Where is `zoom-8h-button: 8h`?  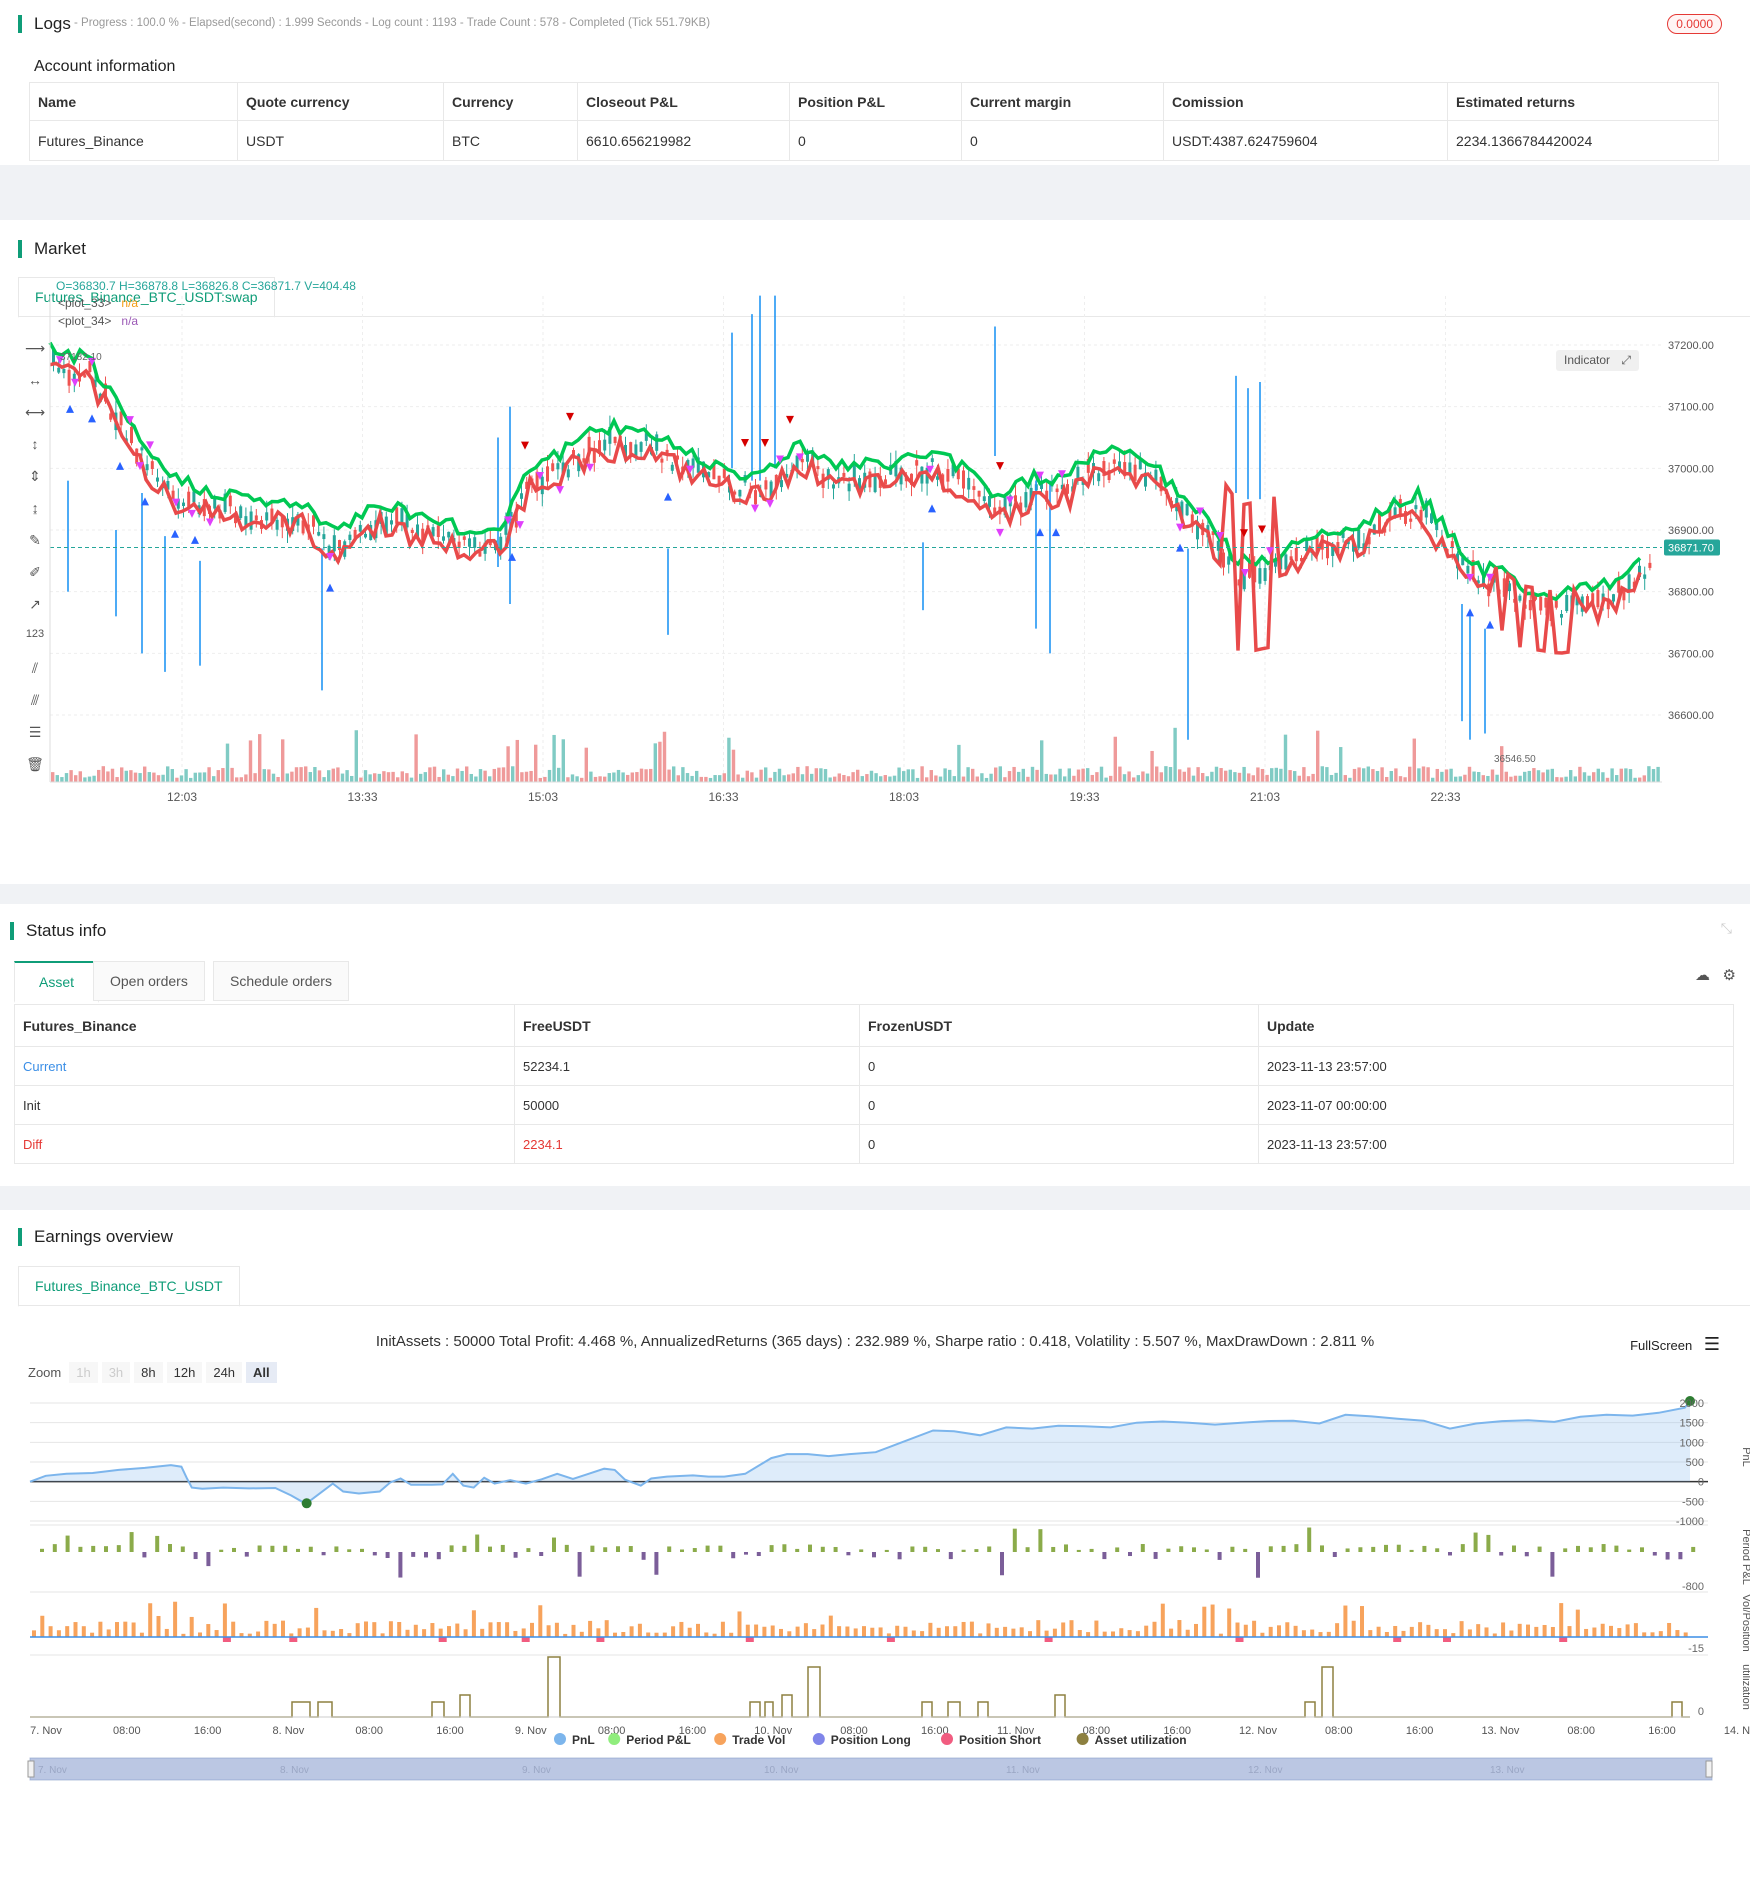
zoom-8h-button: 8h is located at coordinates (148, 1372).